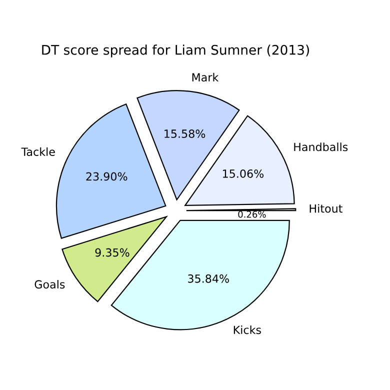  I want to click on slice-label: Mark, so click(205, 77).